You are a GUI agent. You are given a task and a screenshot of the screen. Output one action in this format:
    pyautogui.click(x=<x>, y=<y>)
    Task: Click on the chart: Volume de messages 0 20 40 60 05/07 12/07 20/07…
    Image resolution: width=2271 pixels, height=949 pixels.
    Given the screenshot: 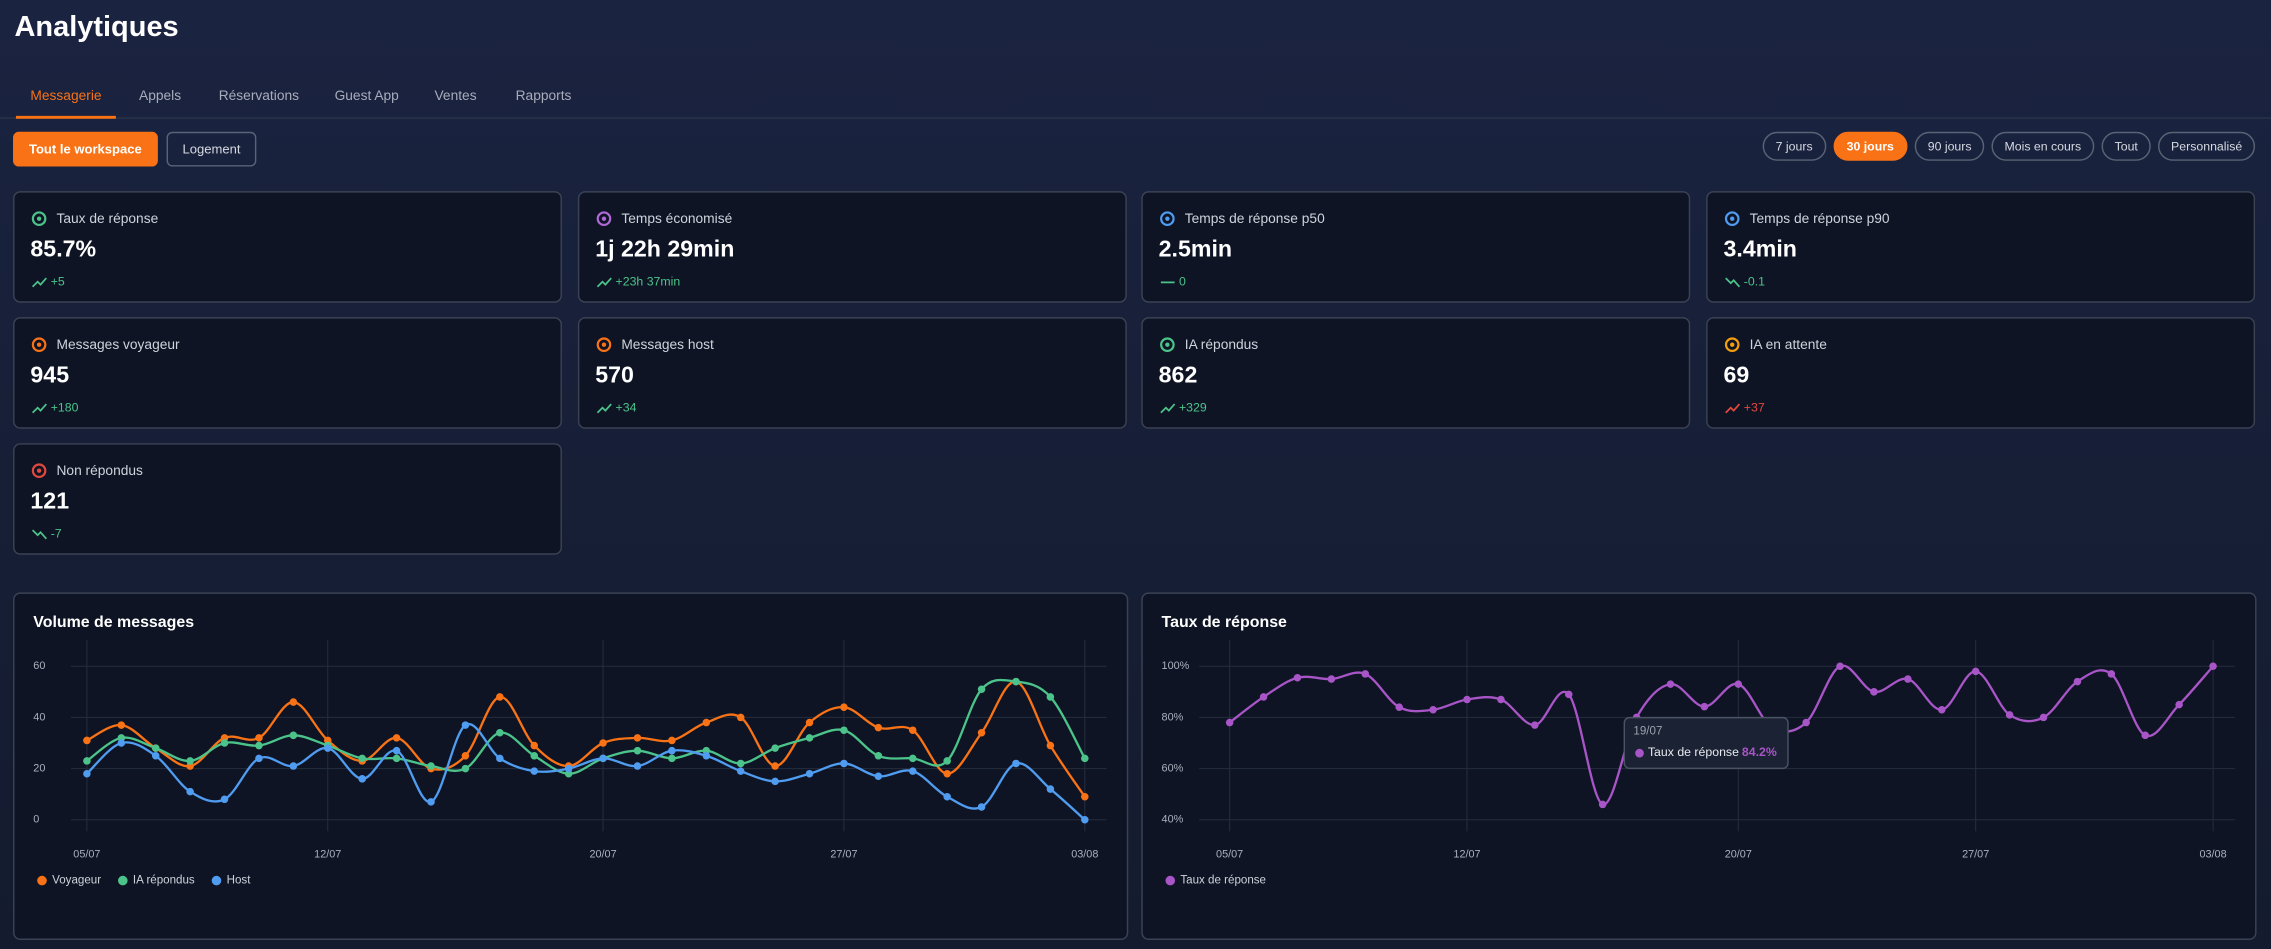 What is the action you would take?
    pyautogui.click(x=570, y=750)
    